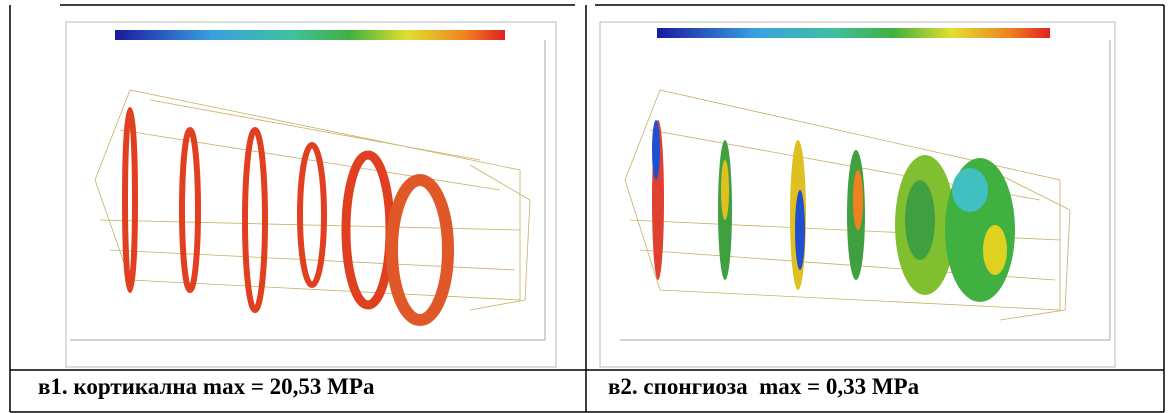  What do you see at coordinates (206, 386) in the screenshot?
I see `caption: в1. кортикална max = 20,53 MPa` at bounding box center [206, 386].